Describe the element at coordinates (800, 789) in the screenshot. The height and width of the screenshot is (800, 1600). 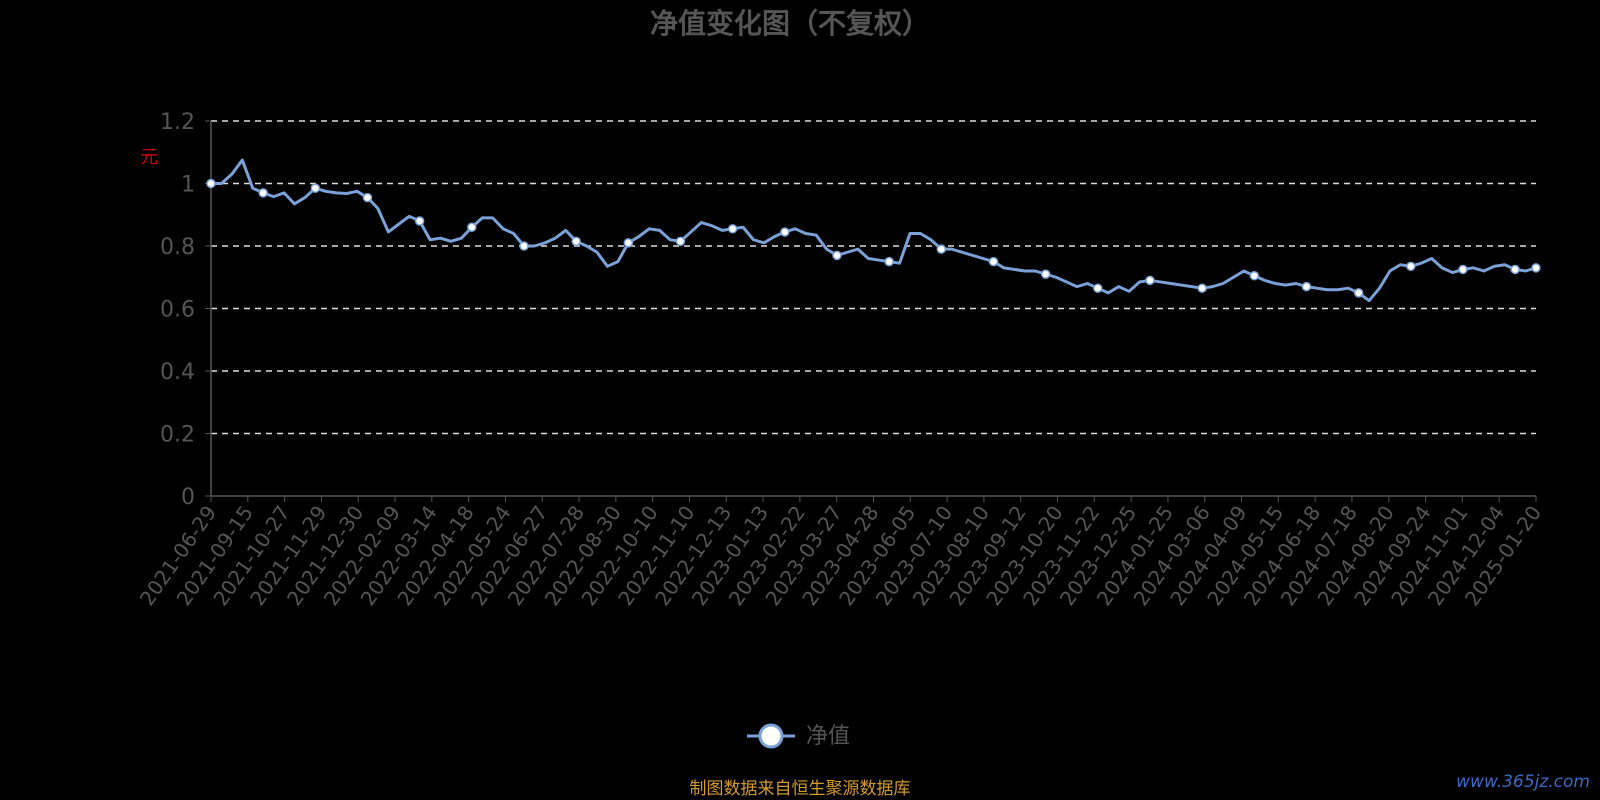
I see `data-source-note: 制图数据来自恒生聚源数据库` at that location.